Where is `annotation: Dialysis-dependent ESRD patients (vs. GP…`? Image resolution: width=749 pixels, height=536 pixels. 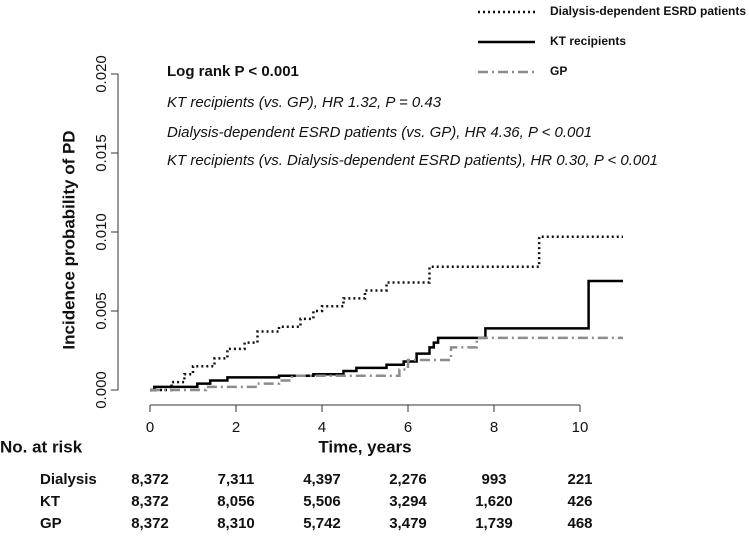 annotation: Dialysis-dependent ESRD patients (vs. GP… is located at coordinates (379, 132).